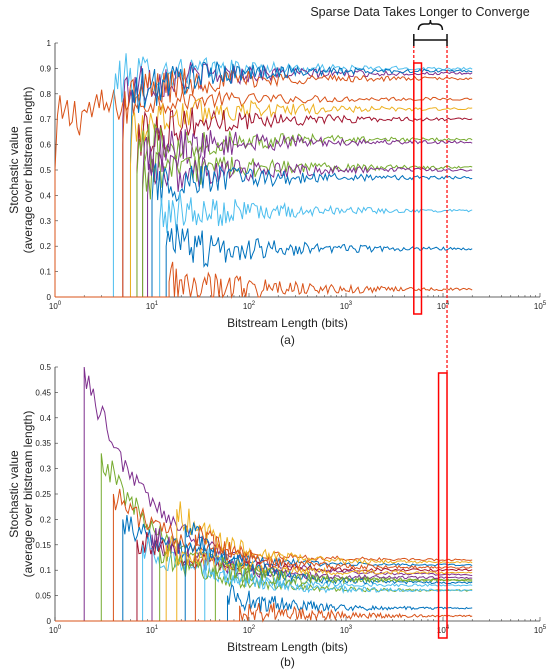  What do you see at coordinates (43, 545) in the screenshot?
I see `y-tick-label: 0.15` at bounding box center [43, 545].